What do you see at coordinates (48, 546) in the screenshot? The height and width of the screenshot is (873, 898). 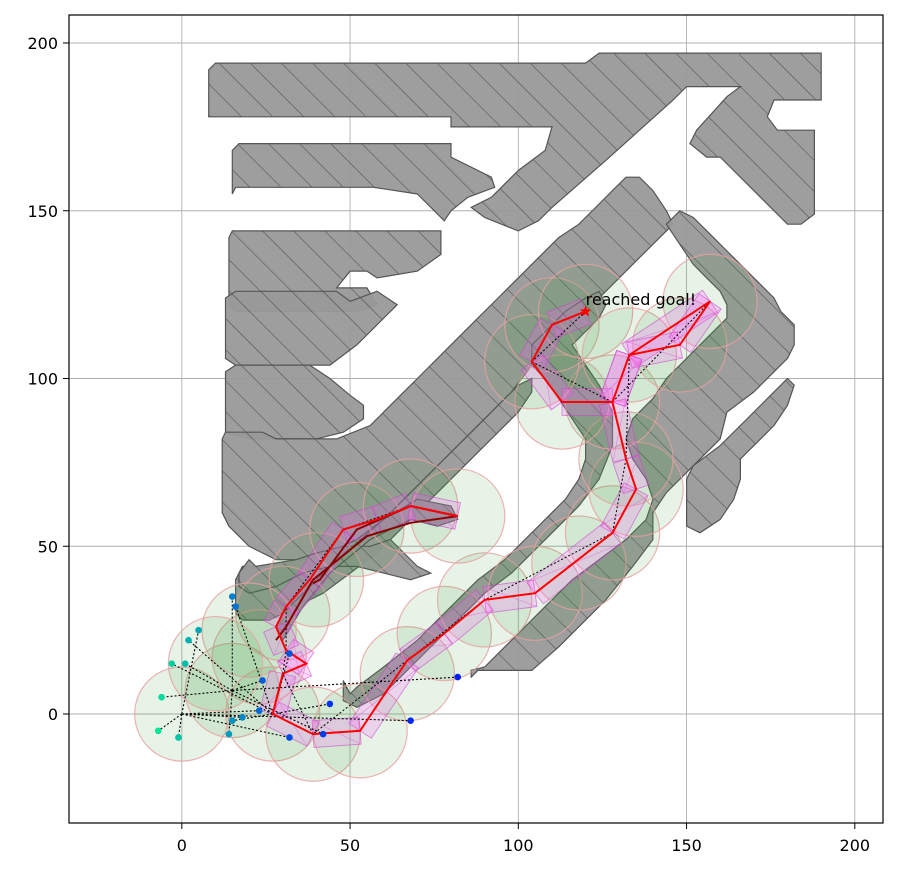 I see `y-tick-label: 50` at bounding box center [48, 546].